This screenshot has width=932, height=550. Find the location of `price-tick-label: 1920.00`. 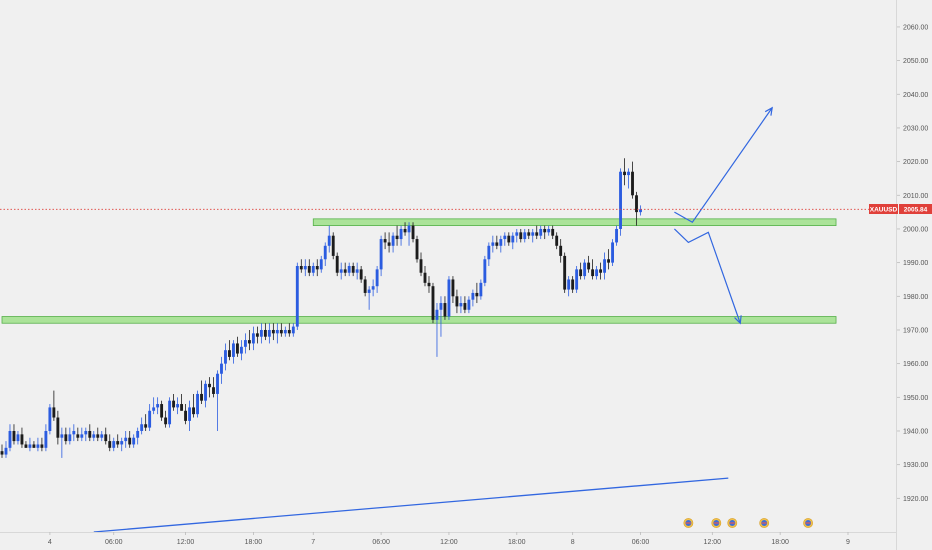

price-tick-label: 1920.00 is located at coordinates (915, 499).